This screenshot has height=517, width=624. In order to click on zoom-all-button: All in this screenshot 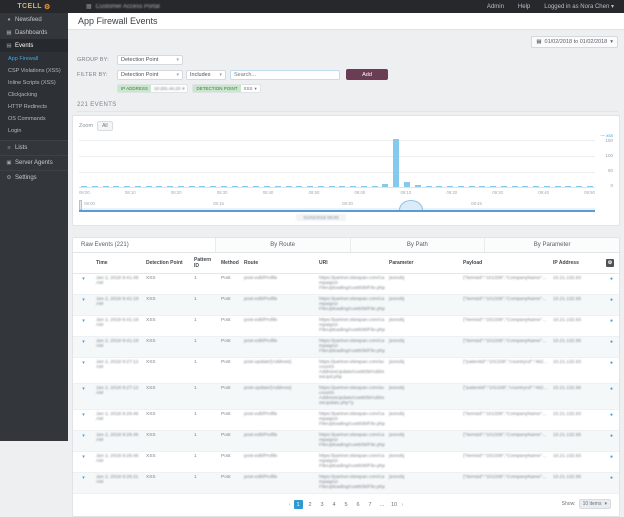, I will do `click(105, 126)`.